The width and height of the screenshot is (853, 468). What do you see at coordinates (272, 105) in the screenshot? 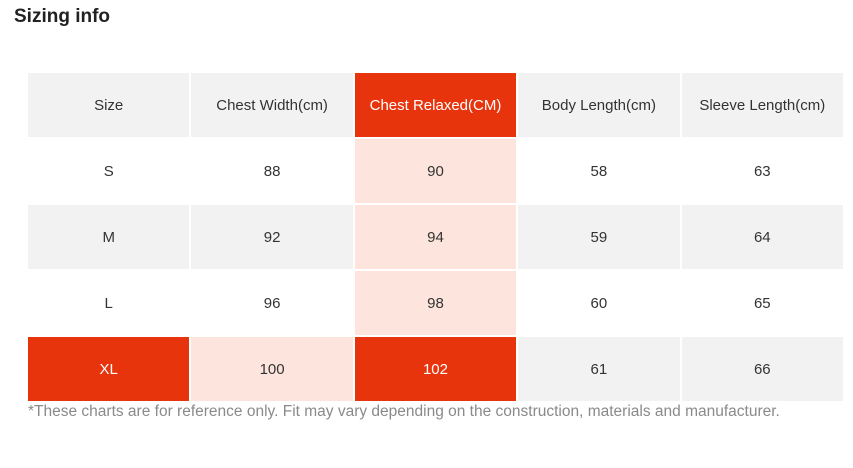
I see `header-cell: Chest Width(cm)` at bounding box center [272, 105].